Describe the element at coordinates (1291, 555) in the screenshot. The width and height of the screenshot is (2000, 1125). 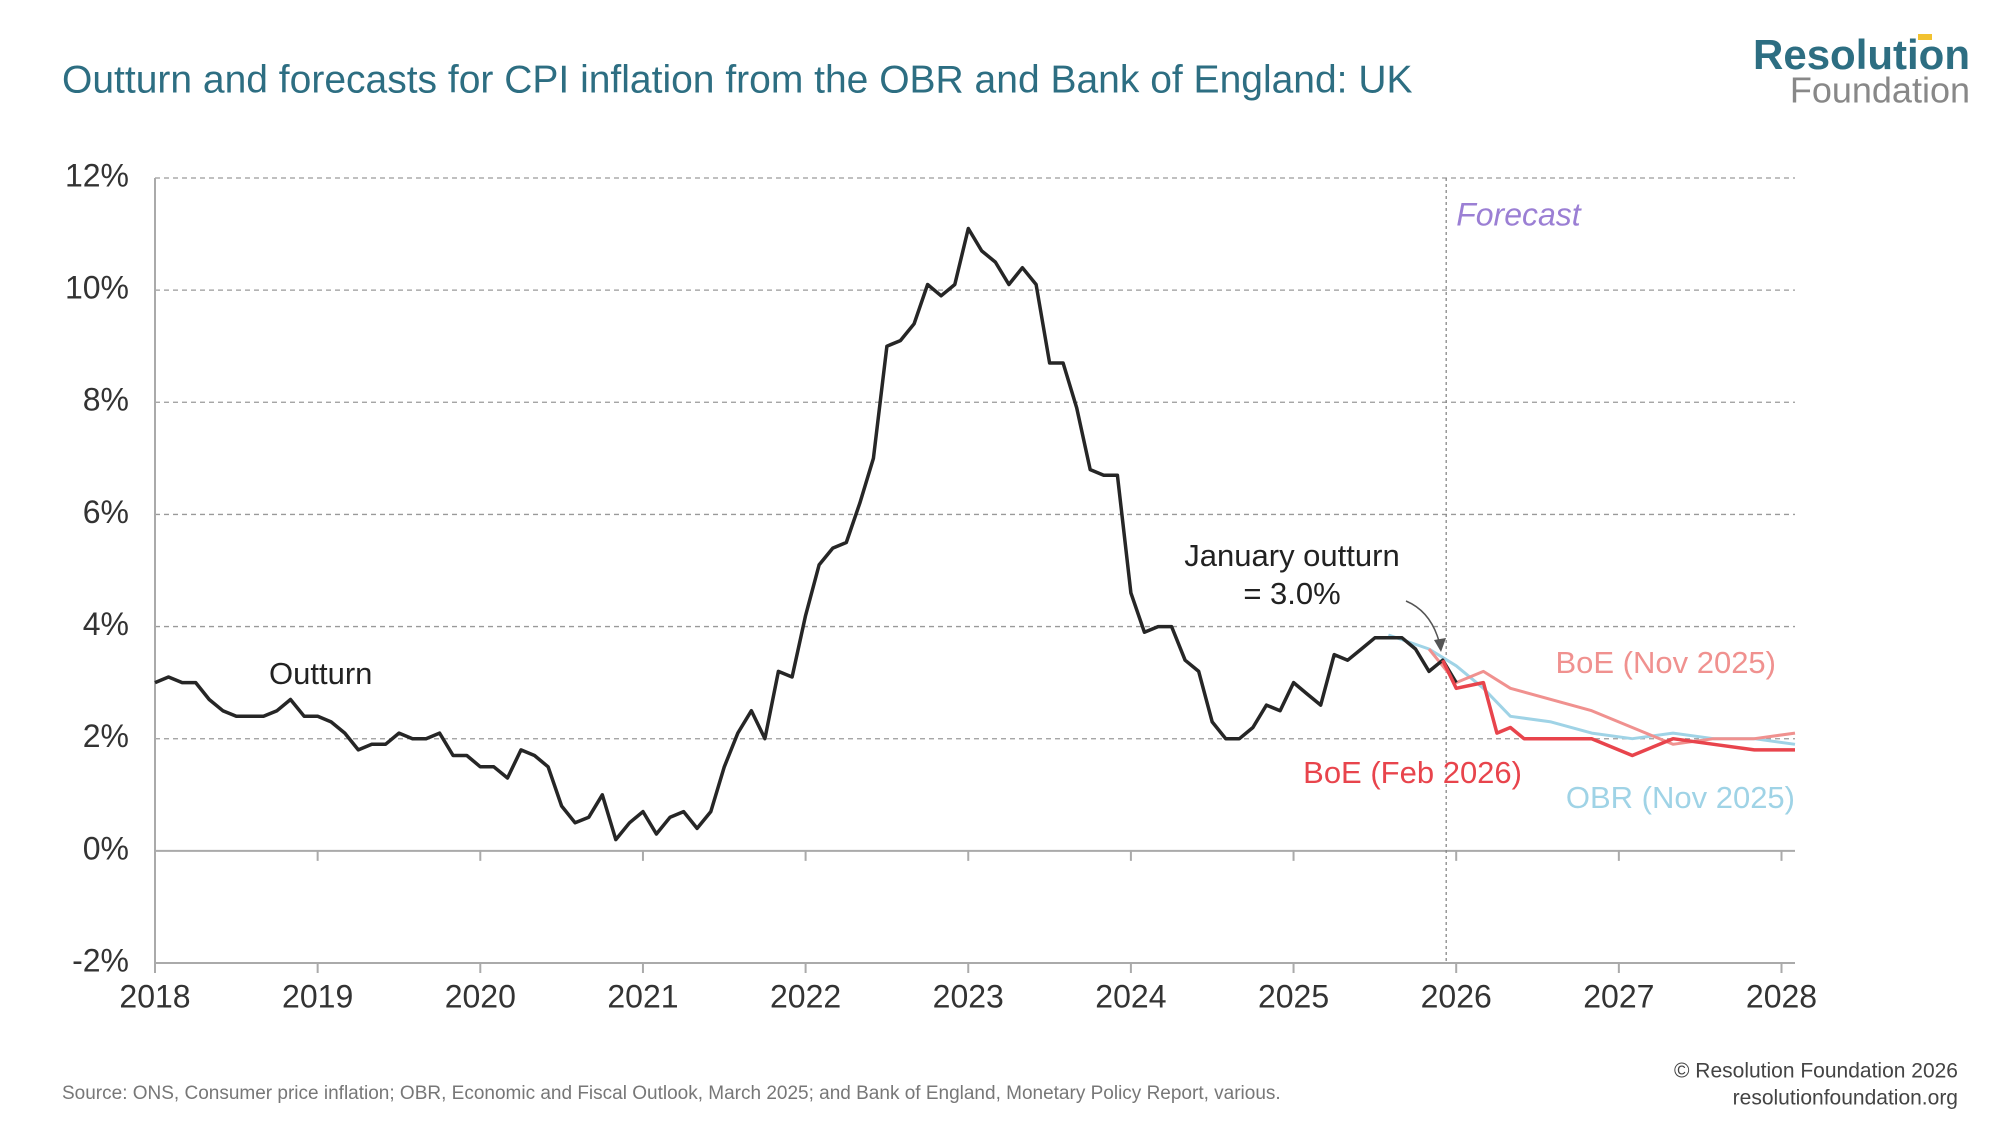
I see `annotation: January outturn` at that location.